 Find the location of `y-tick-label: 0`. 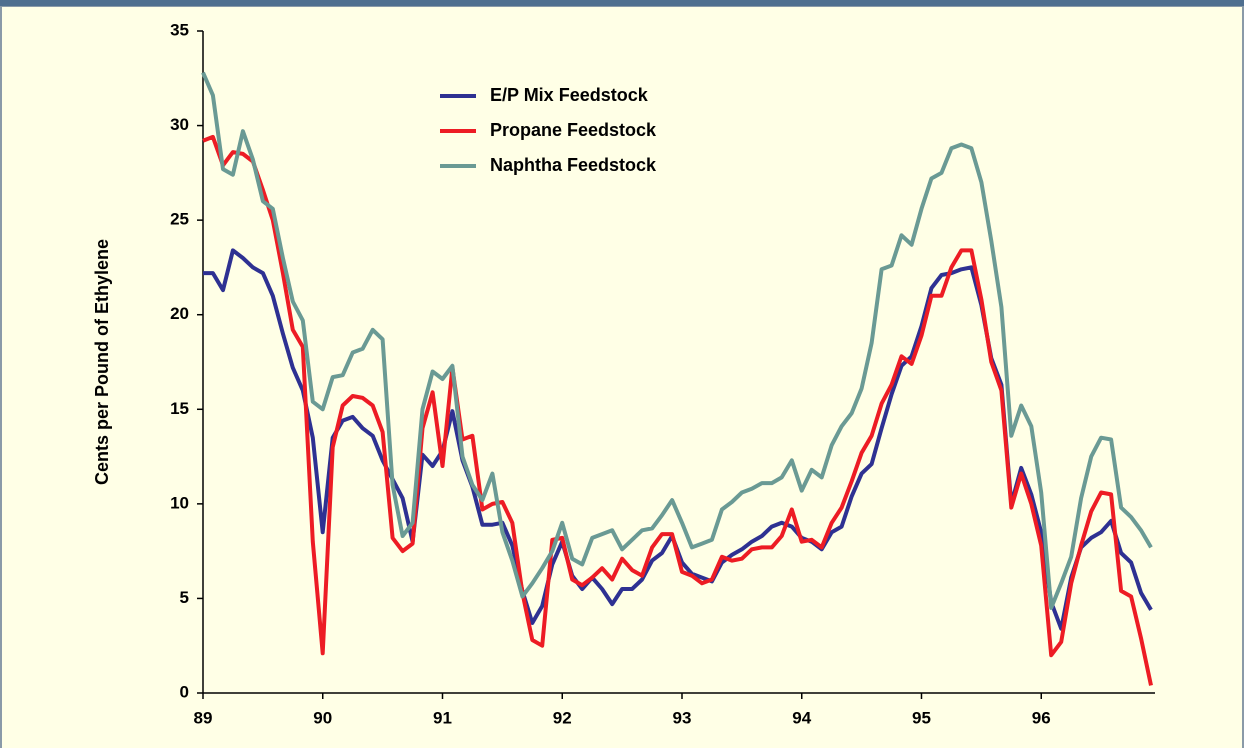

y-tick-label: 0 is located at coordinates (184, 691).